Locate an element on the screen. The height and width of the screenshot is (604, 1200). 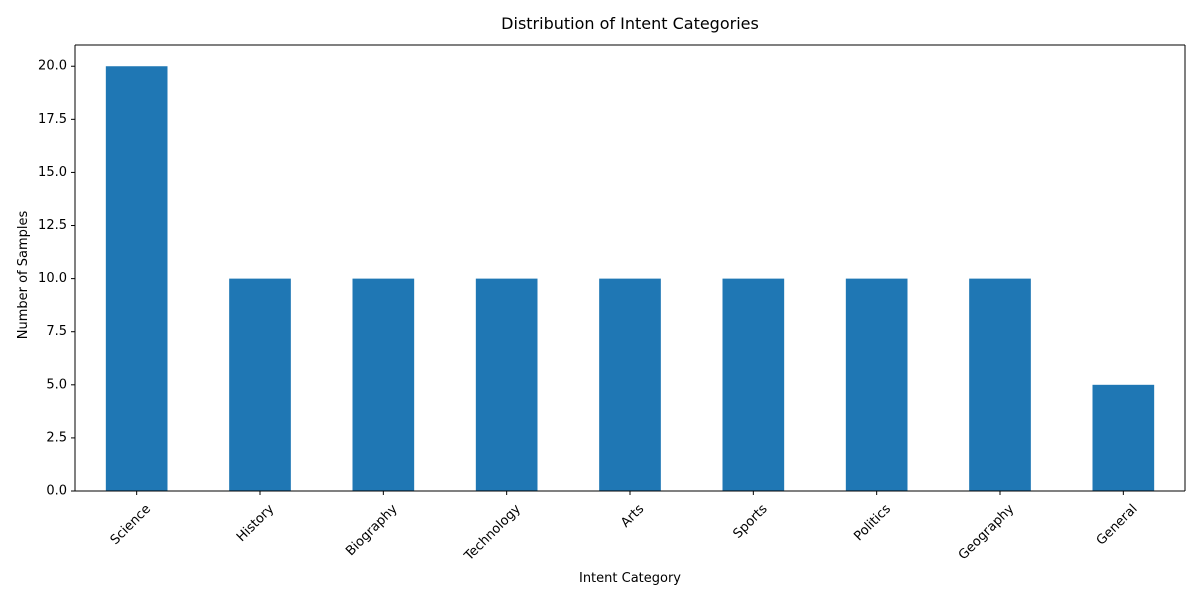
bar-arts is located at coordinates (630, 384).